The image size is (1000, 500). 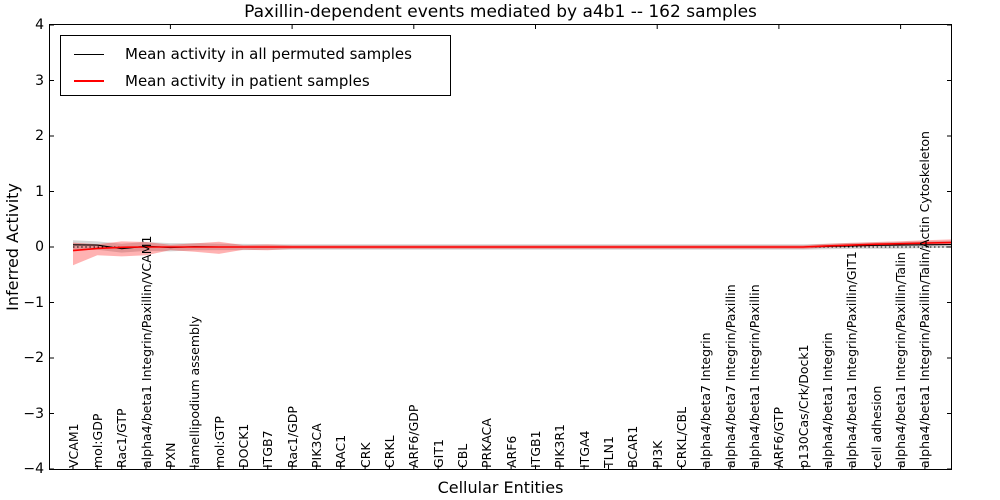 What do you see at coordinates (633, 446) in the screenshot?
I see `entity-label: BCAR1` at bounding box center [633, 446].